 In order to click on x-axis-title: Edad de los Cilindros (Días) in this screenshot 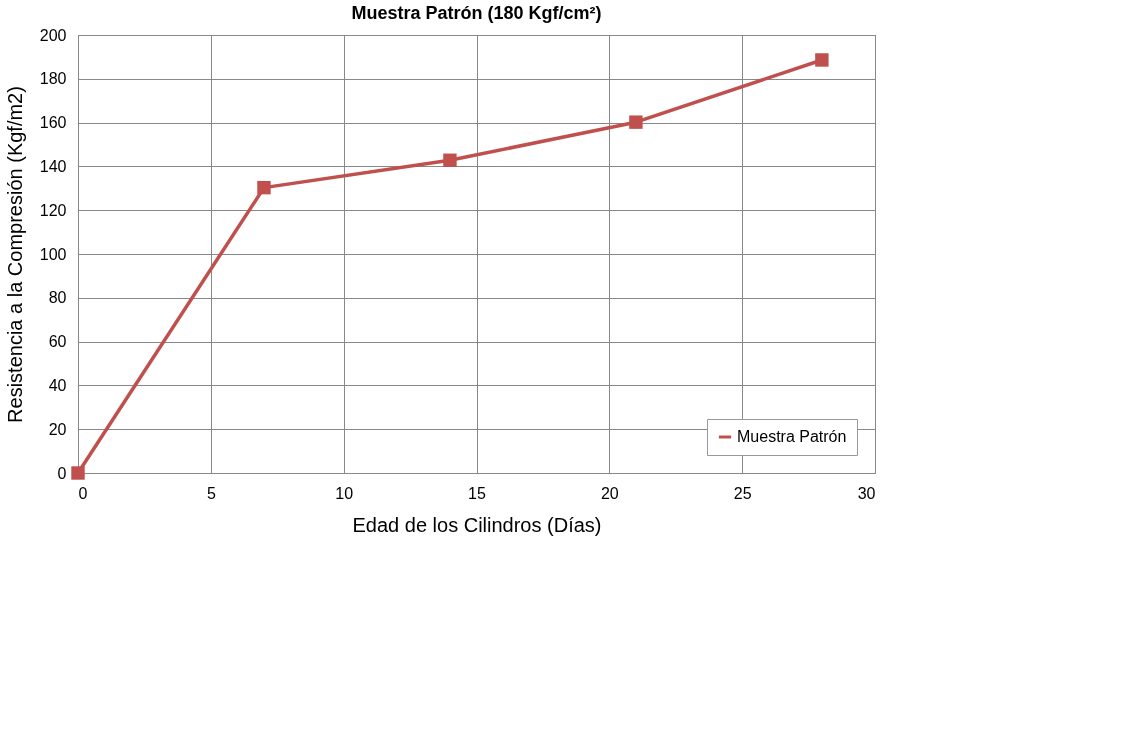, I will do `click(477, 524)`.